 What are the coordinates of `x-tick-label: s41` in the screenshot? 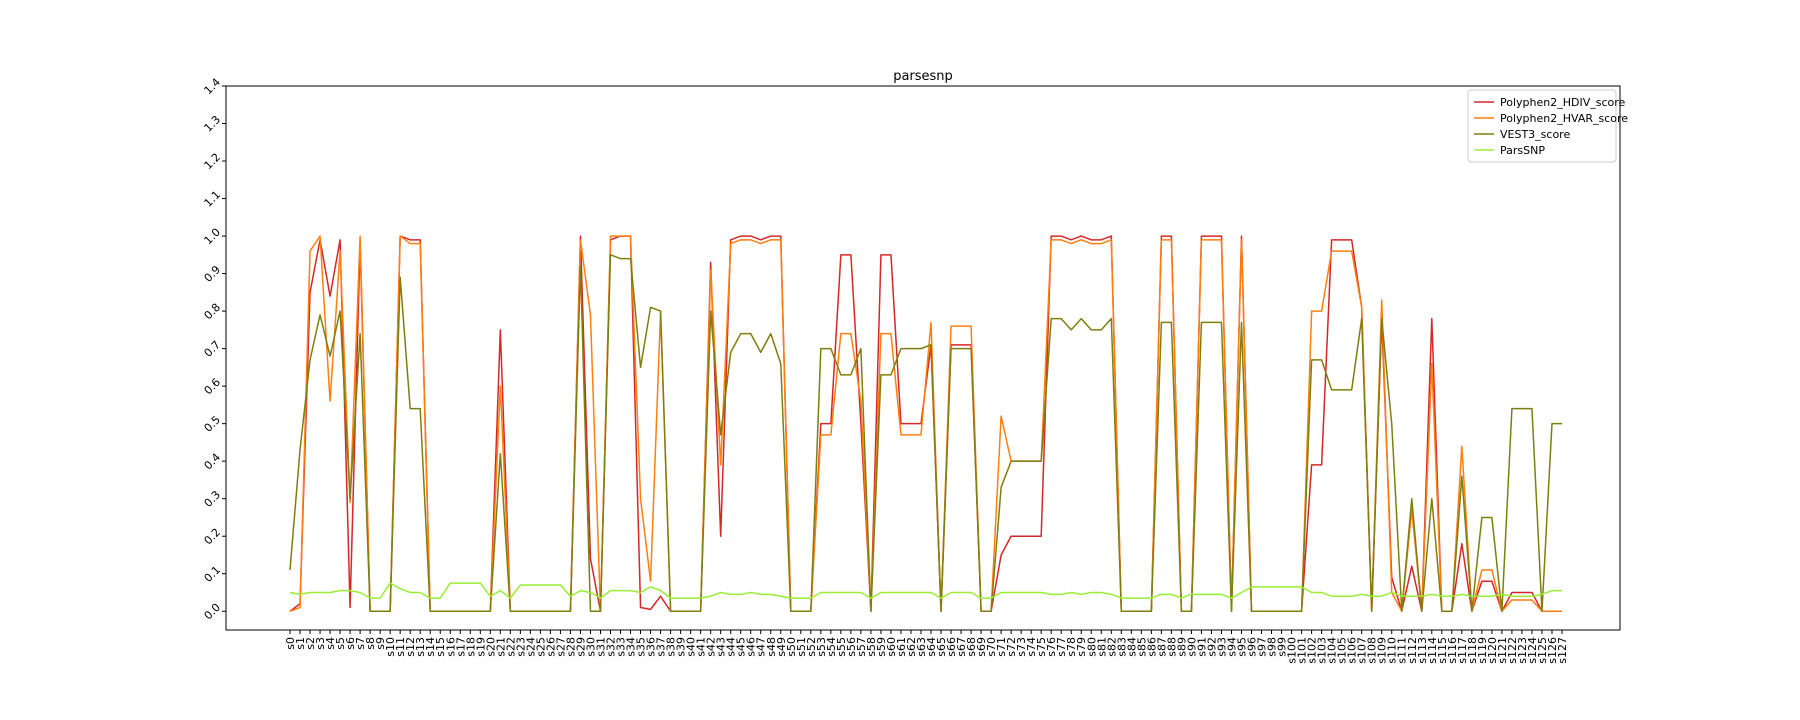 It's located at (701, 647).